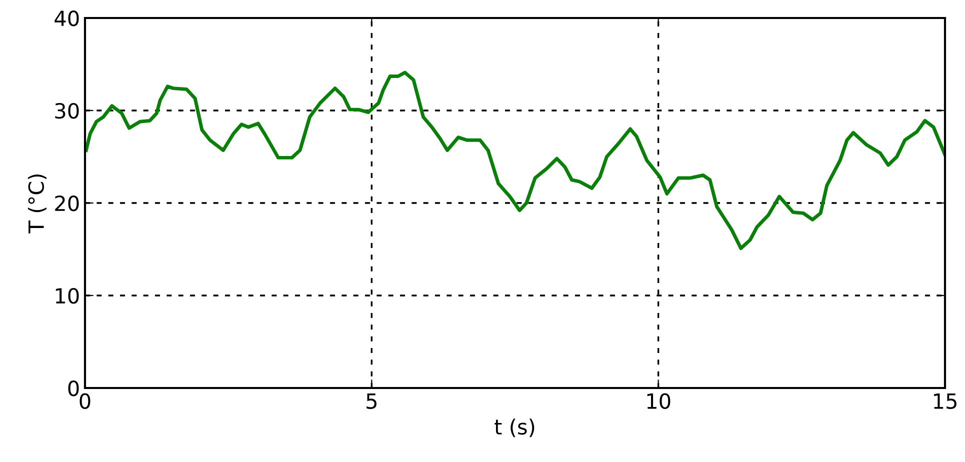  Describe the element at coordinates (945, 401) in the screenshot. I see `x-tick-label: 15` at that location.